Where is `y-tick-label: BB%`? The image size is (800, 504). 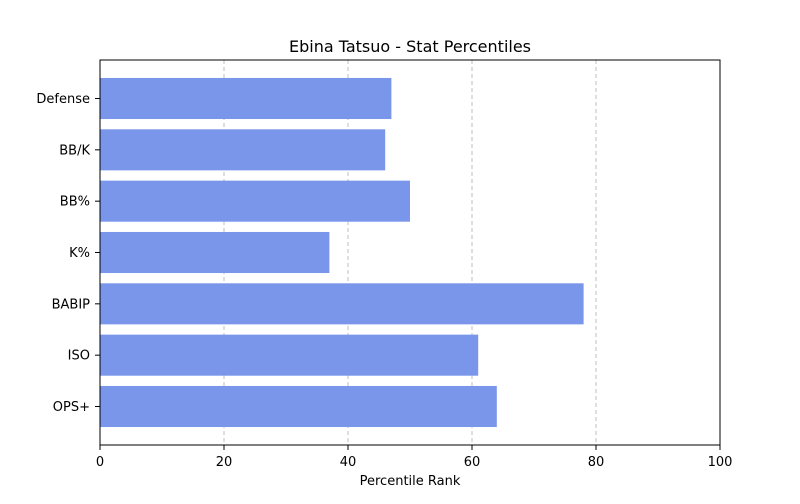
y-tick-label: BB% is located at coordinates (75, 202).